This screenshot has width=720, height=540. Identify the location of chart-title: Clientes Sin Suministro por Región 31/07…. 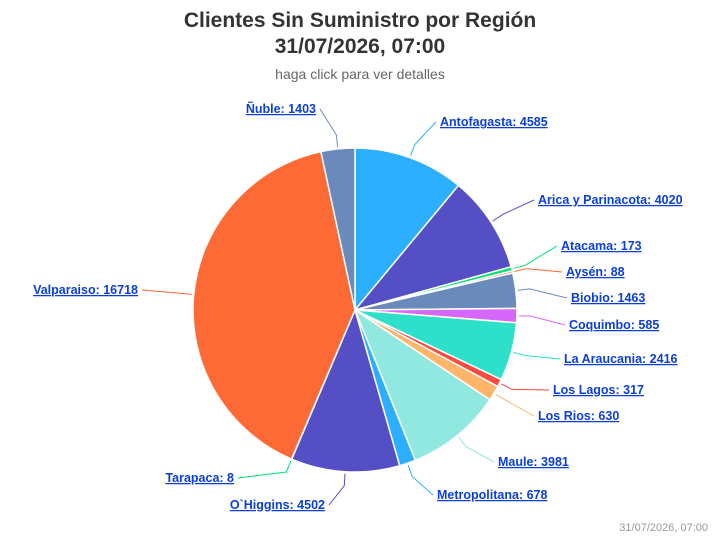
(360, 34).